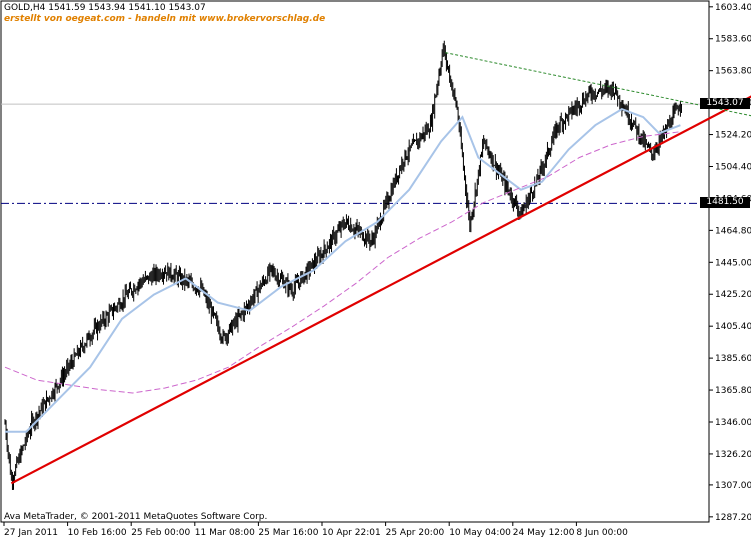 The width and height of the screenshot is (751, 541). What do you see at coordinates (602, 533) in the screenshot?
I see `x-tick-label: 8 Jun 00:00` at bounding box center [602, 533].